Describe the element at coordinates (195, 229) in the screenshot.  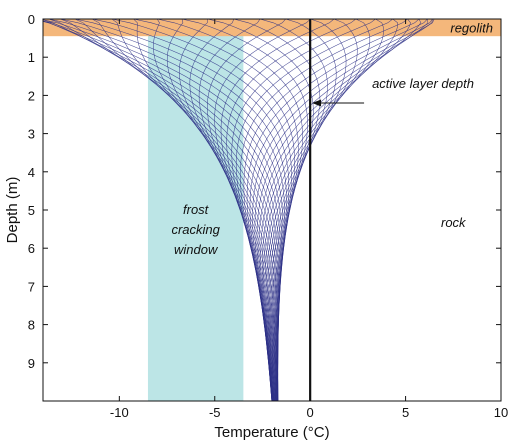
I see `frost-cracking-window-label-line: cracking` at that location.